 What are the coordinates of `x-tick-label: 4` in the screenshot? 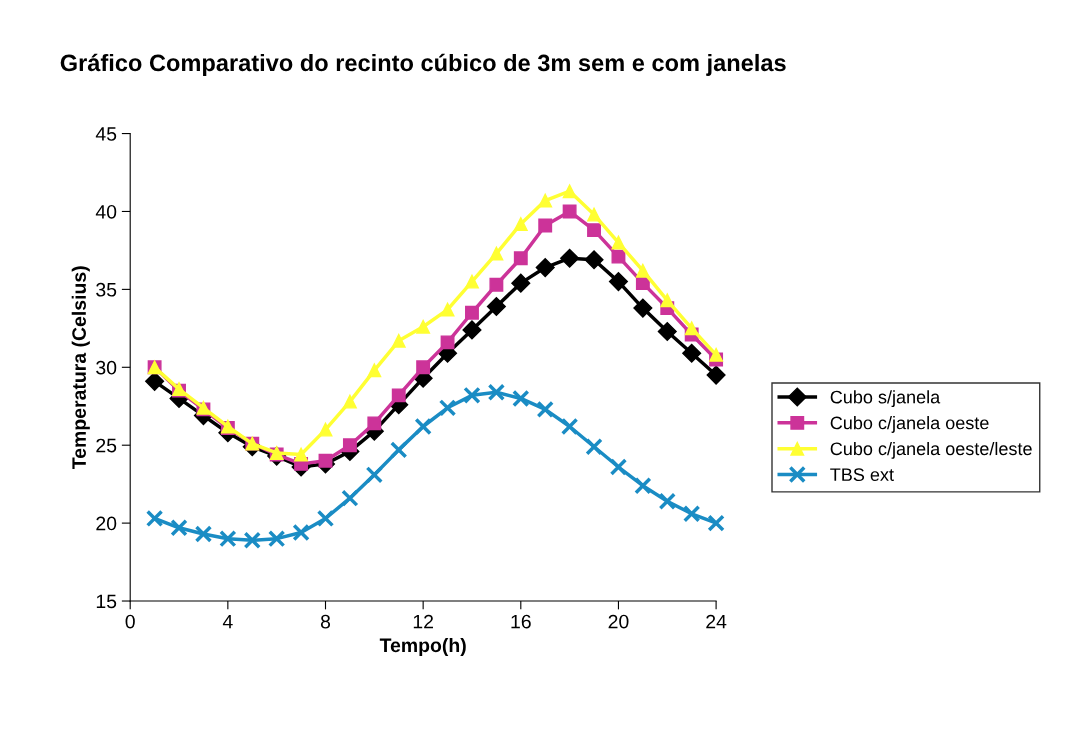 It's located at (227, 621).